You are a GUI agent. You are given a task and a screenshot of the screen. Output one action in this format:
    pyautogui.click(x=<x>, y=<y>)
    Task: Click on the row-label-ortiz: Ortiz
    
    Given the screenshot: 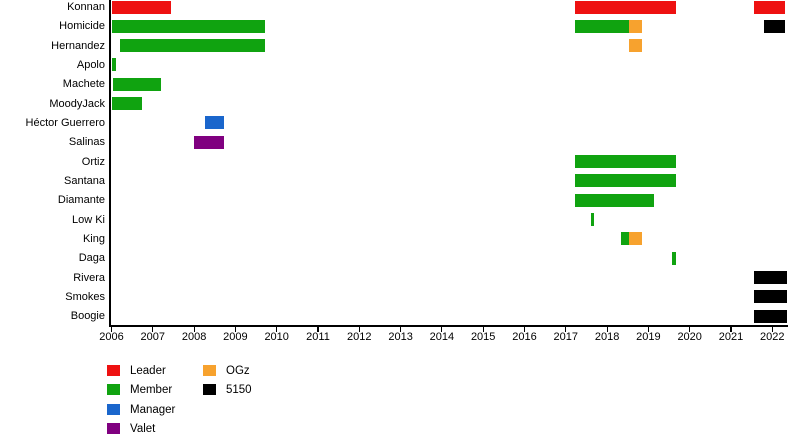 What is the action you would take?
    pyautogui.click(x=93, y=161)
    